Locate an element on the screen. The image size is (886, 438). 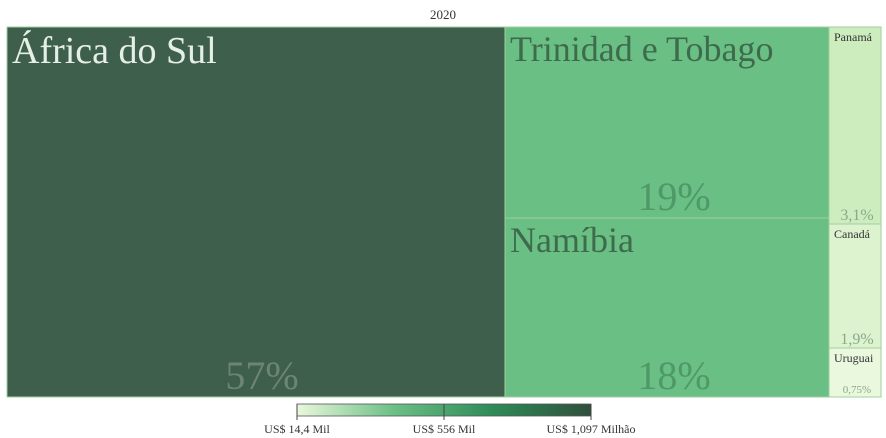
tile-canada is located at coordinates (855, 286).